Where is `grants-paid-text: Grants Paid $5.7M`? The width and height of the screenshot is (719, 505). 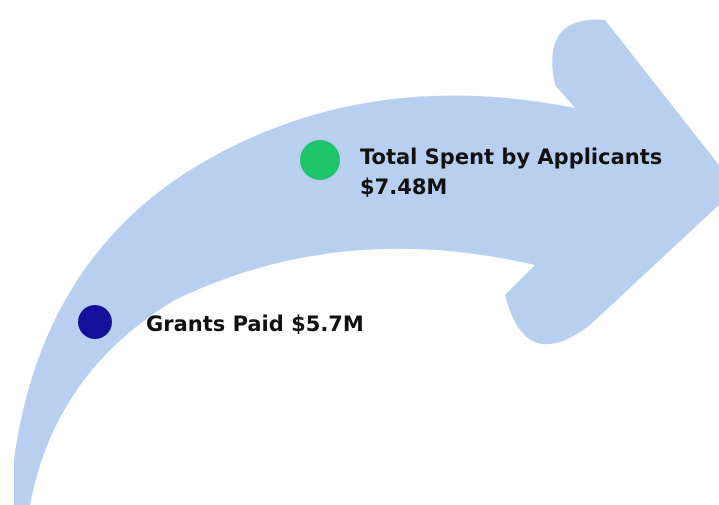
grants-paid-text: Grants Paid $5.7M is located at coordinates (255, 324).